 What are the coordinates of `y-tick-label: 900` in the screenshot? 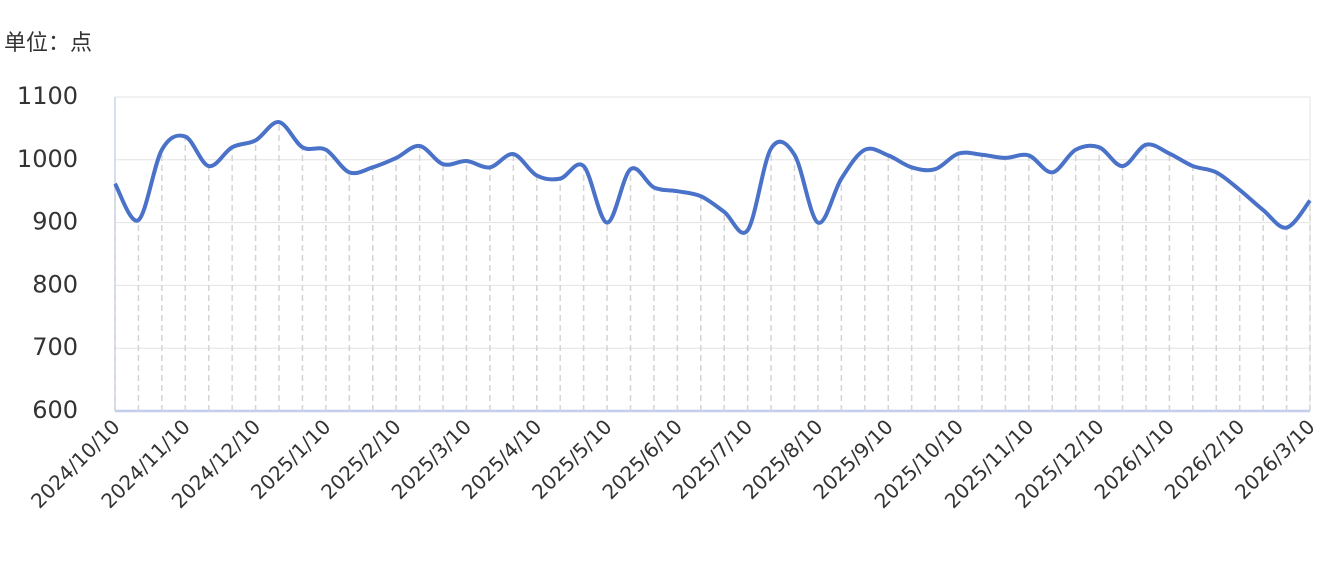 It's located at (55, 222).